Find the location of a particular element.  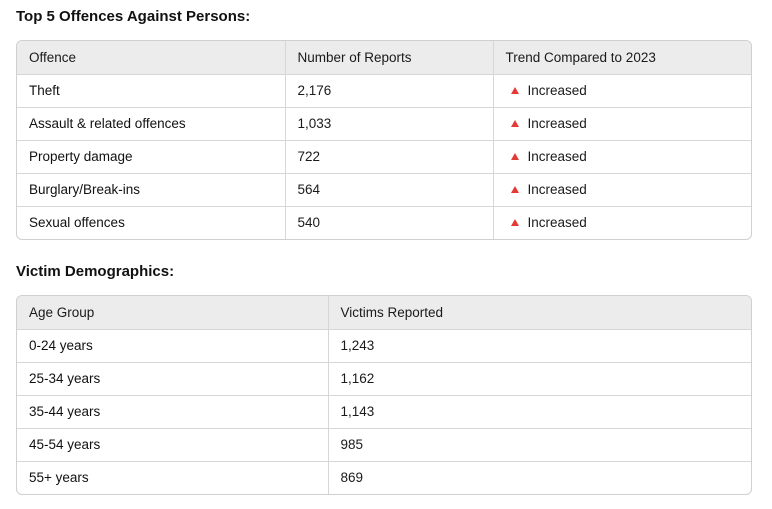

table-header-row: Age Group Victims Reported is located at coordinates (384, 313).